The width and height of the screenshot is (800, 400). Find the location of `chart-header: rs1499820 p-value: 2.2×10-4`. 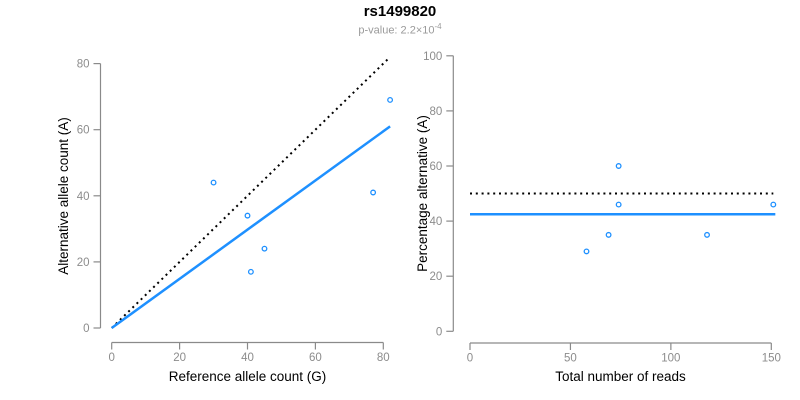

chart-header: rs1499820 p-value: 2.2×10-4 is located at coordinates (400, 20).